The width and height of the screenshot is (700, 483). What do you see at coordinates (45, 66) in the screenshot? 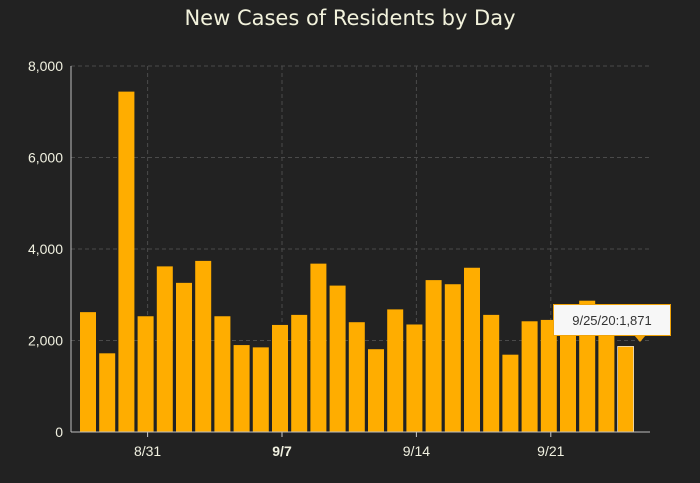
I see `y-tick-label: 8,000` at bounding box center [45, 66].